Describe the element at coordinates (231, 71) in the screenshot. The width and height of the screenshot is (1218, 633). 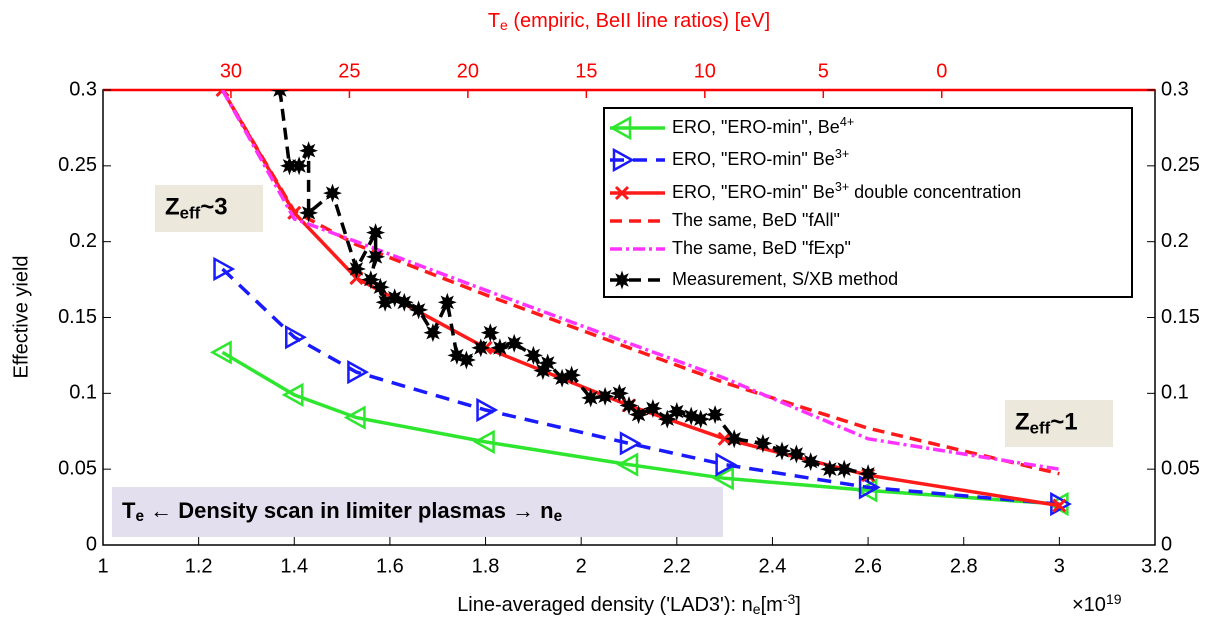
I see `x2-tick-label: 30` at that location.